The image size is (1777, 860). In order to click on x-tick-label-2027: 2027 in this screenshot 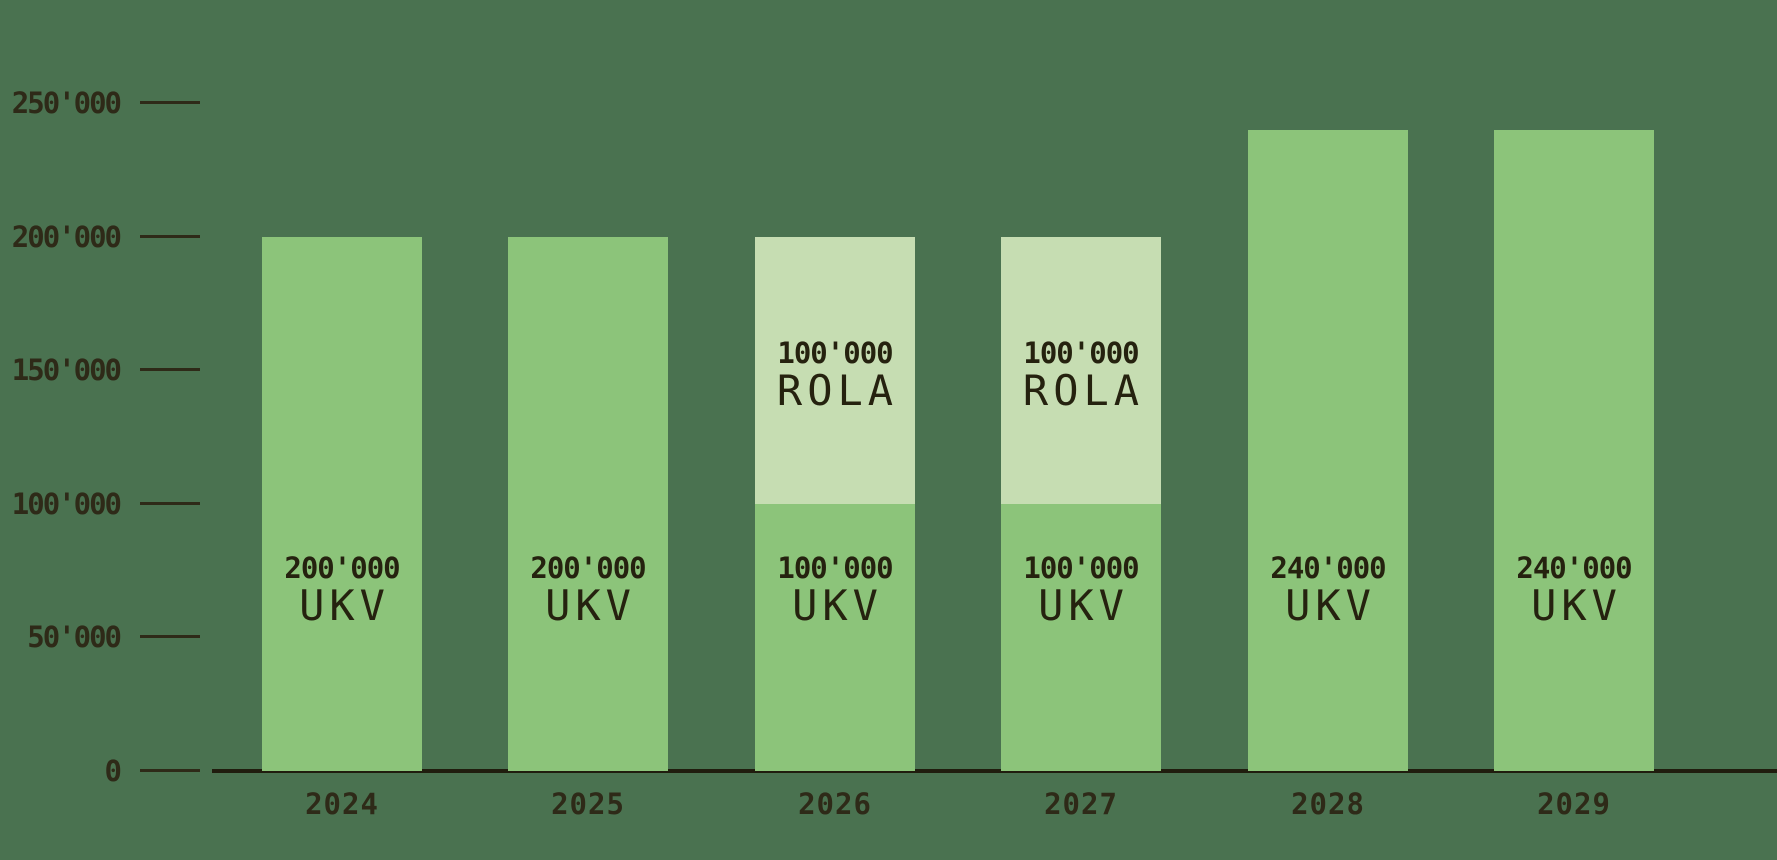, I will do `click(1081, 804)`.